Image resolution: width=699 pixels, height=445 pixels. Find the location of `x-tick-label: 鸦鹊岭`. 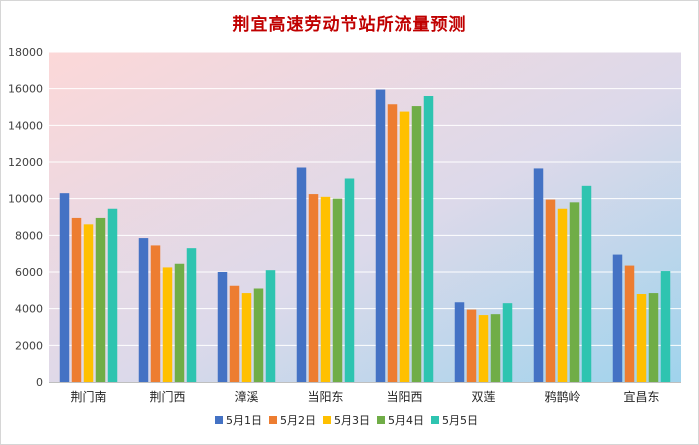

x-tick-label: 鸦鹊岭 is located at coordinates (562, 396).